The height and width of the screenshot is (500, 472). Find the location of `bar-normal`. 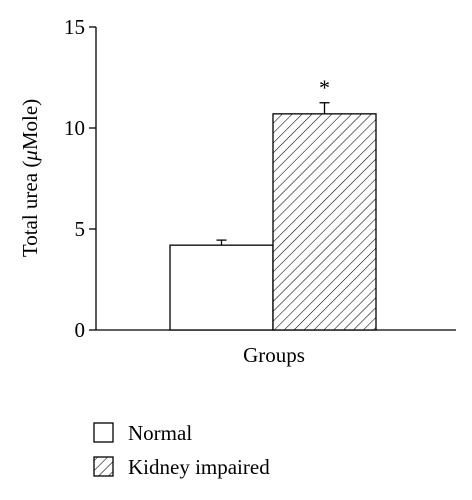

bar-normal is located at coordinates (221, 287).